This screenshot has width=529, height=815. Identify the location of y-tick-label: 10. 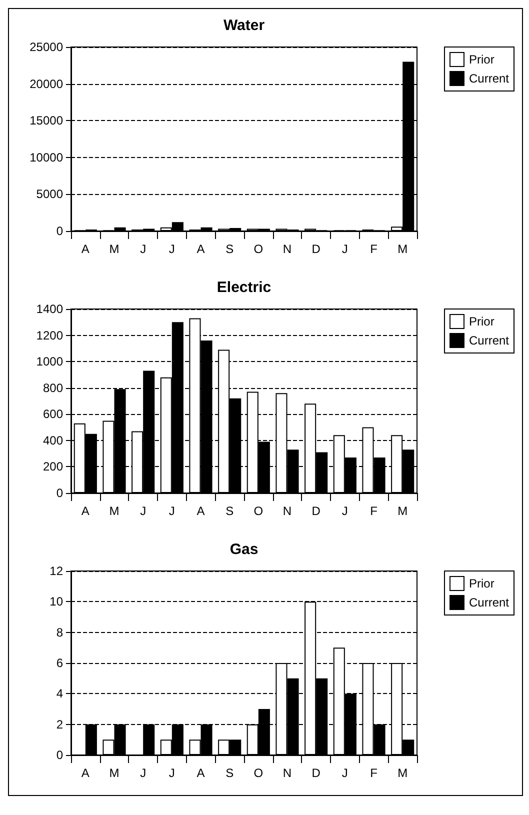
(57, 601).